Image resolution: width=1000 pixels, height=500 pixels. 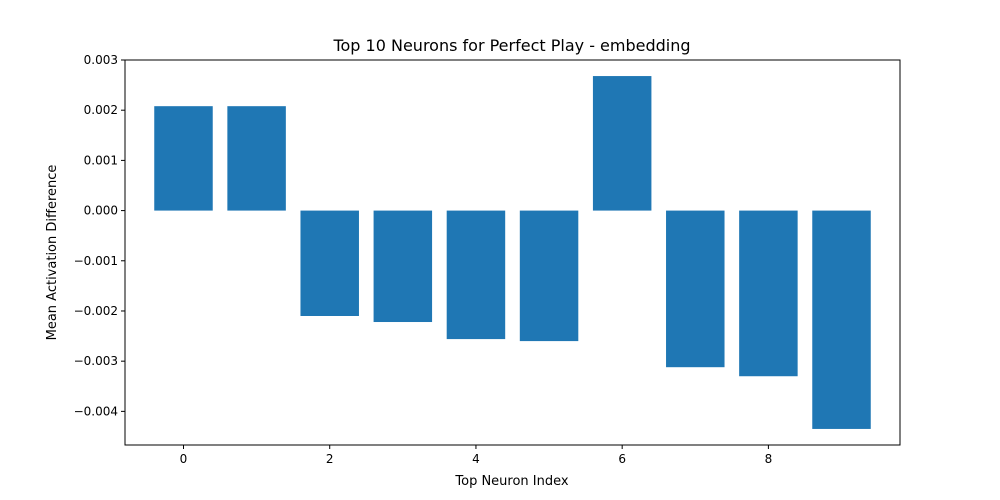 I want to click on y-tick-label: 0.001, so click(x=101, y=160).